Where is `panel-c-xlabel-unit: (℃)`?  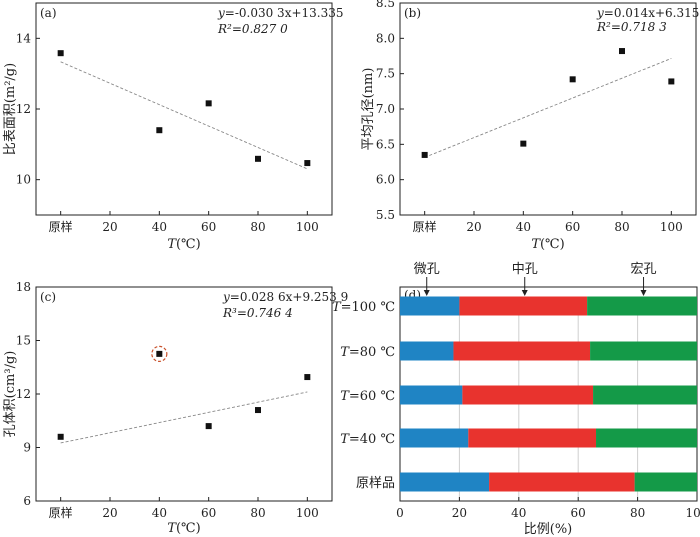
panel-c-xlabel-unit: (℃) is located at coordinates (188, 528).